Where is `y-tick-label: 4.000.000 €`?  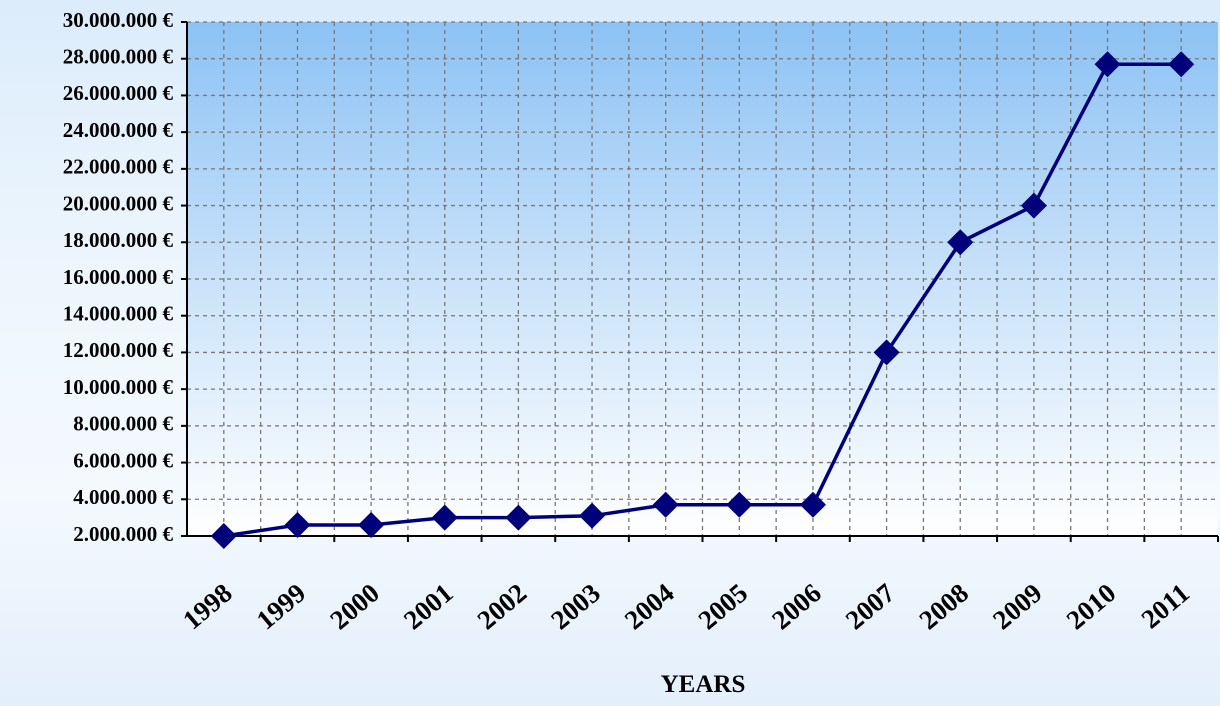 y-tick-label: 4.000.000 € is located at coordinates (123, 497).